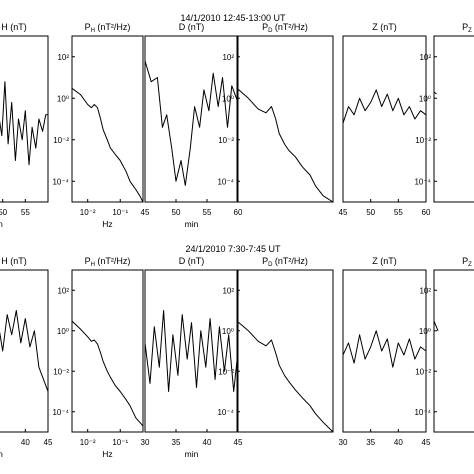 The width and height of the screenshot is (474, 474). I want to click on panel-r1-c4: Z (nT) 30 35 40 45, so click(385, 351).